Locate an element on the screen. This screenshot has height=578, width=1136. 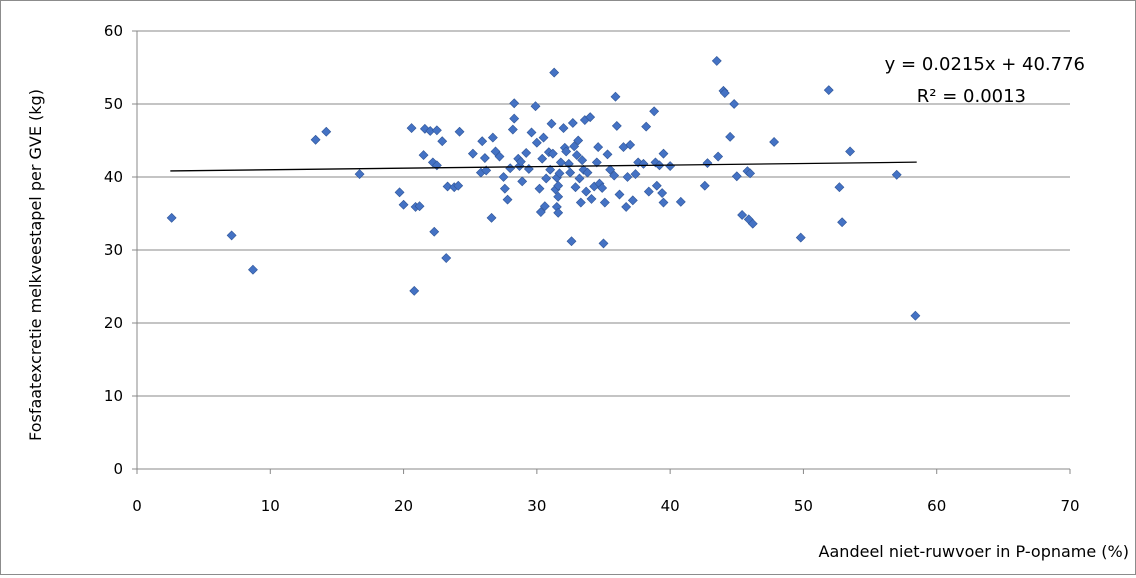
y-tick-labels: 0 10 20 30 40 50 60 is located at coordinates (120, 250).